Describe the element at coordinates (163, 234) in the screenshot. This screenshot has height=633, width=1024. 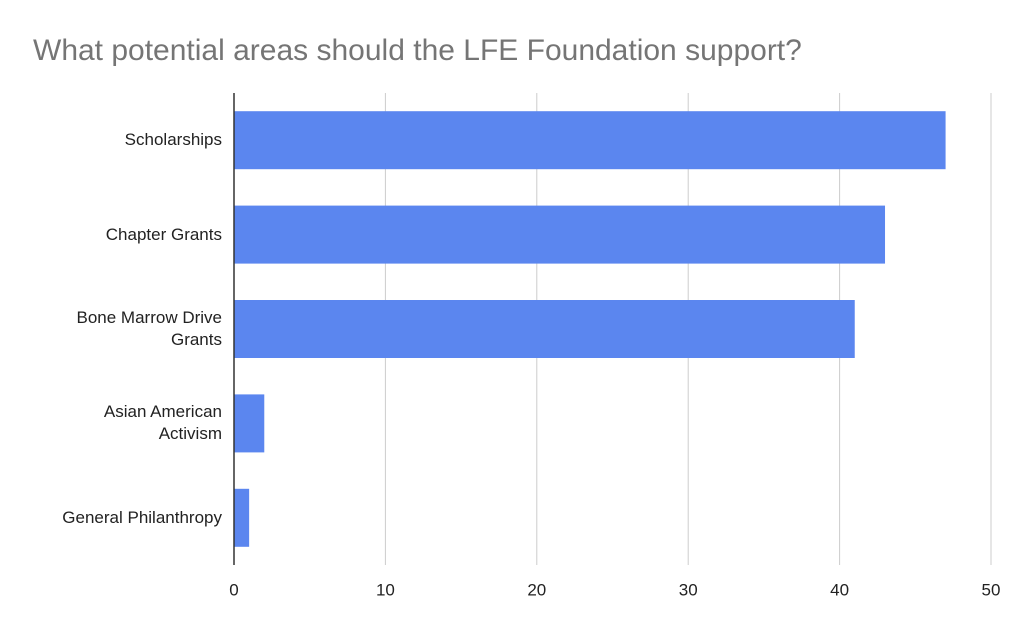
I see `y-tick-label: Chapter Grants` at that location.